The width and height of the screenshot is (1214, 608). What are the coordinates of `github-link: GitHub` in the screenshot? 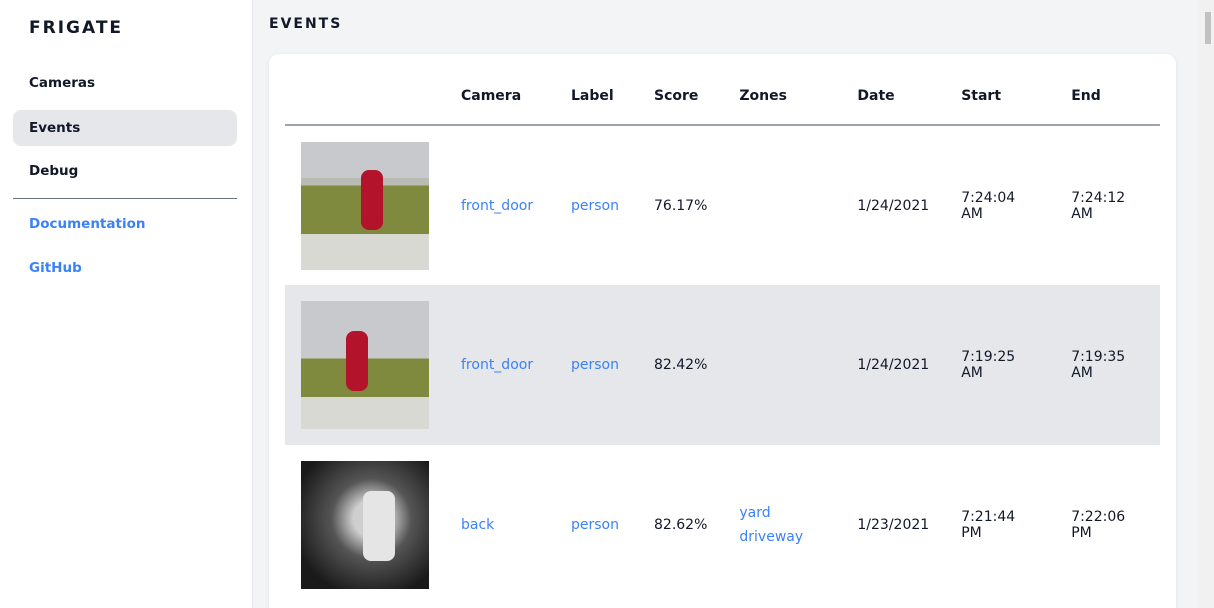 It's located at (55, 268).